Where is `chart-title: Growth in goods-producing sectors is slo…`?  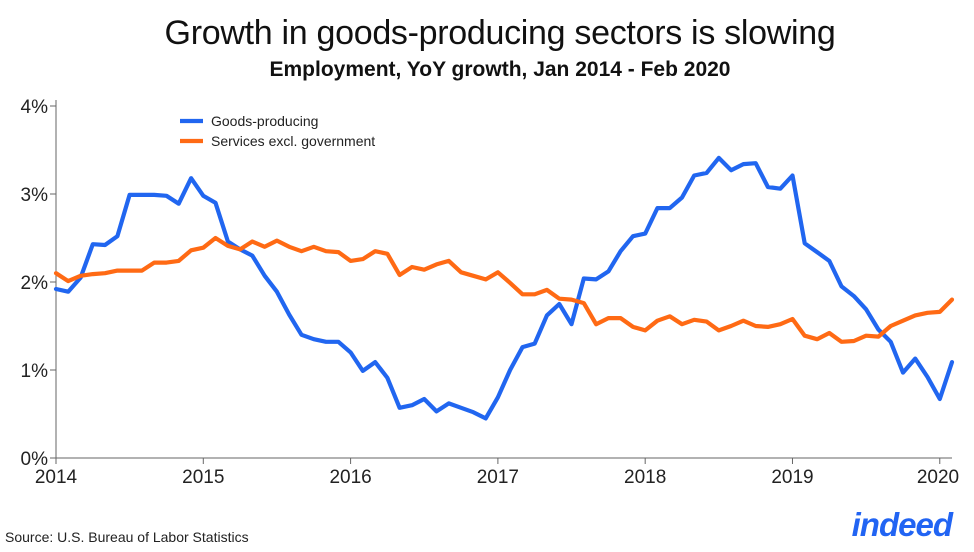
chart-title: Growth in goods-producing sectors is slo… is located at coordinates (500, 33).